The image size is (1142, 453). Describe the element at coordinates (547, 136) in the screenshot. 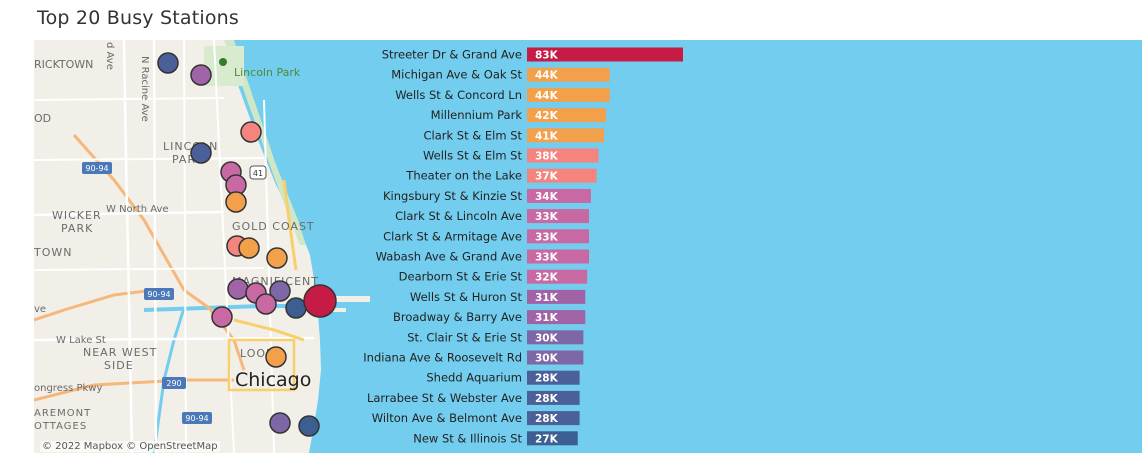

I see `bar-value-label: 41K` at that location.